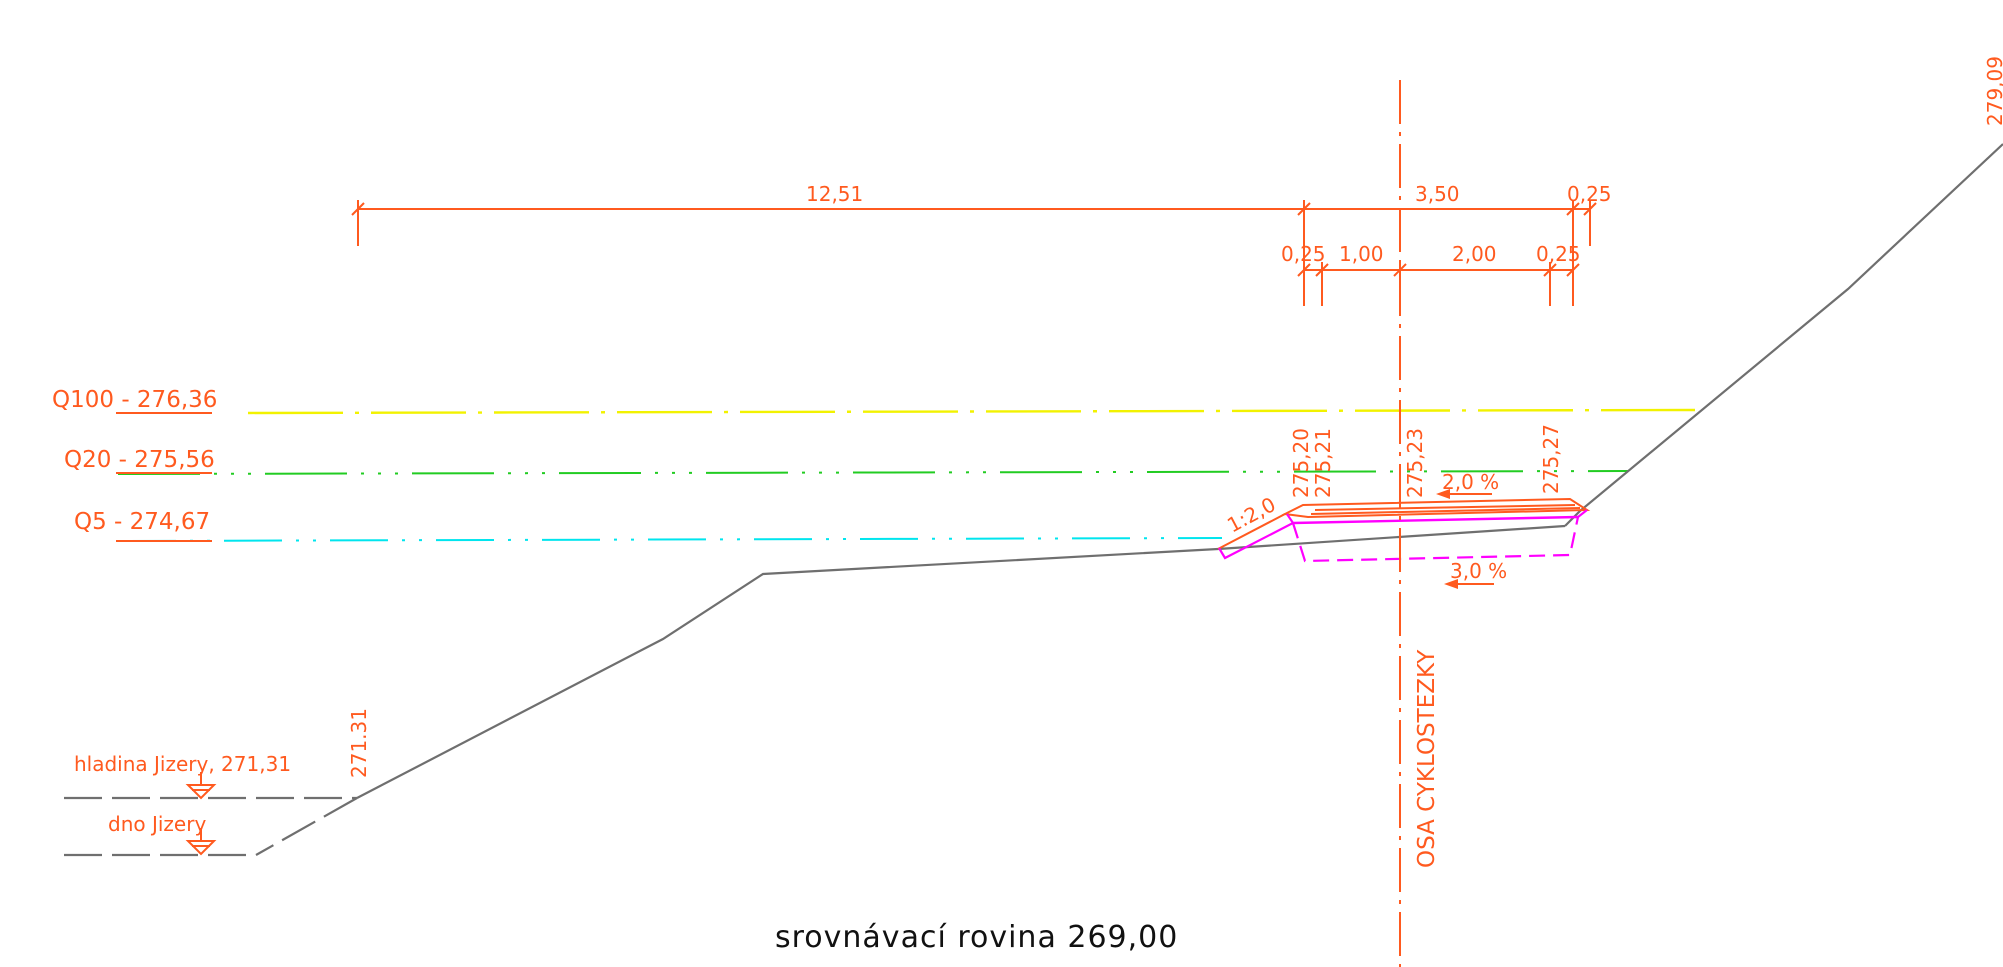  Describe the element at coordinates (1415, 463) in the screenshot. I see `elevation-axis: 275,23` at that location.